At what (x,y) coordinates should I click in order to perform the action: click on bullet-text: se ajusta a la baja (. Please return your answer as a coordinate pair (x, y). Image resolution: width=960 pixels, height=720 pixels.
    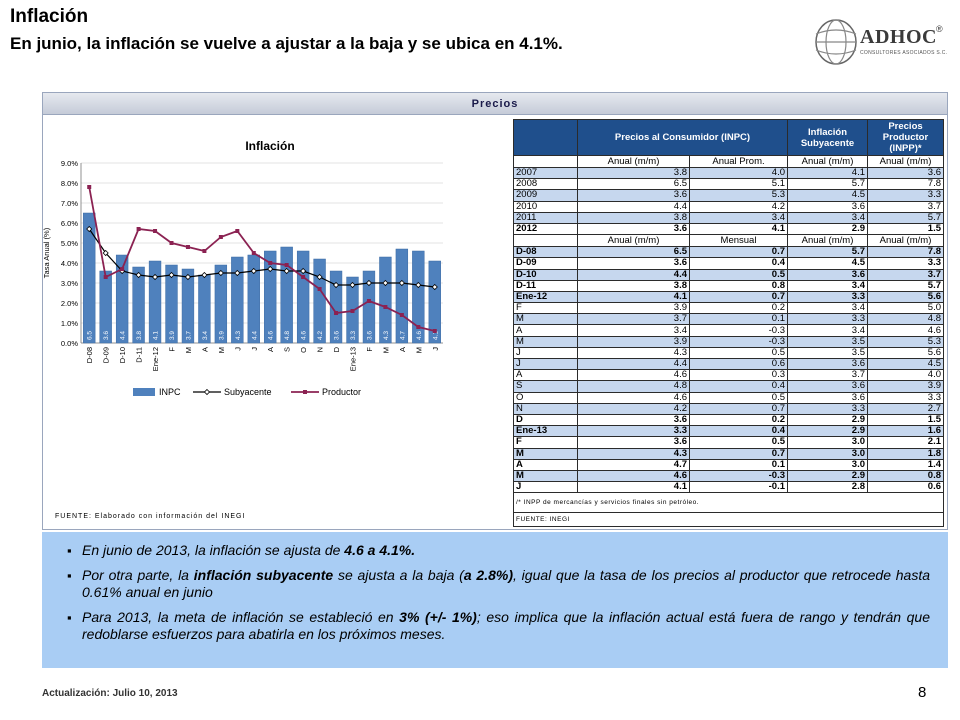
    Looking at the image, I should click on (398, 575).